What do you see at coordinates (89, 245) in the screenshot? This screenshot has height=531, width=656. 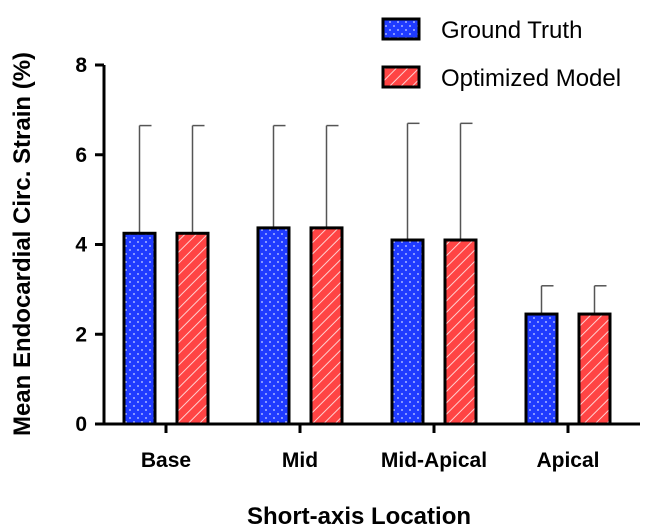 I see `y-ticks: 0 2 4 6 8` at bounding box center [89, 245].